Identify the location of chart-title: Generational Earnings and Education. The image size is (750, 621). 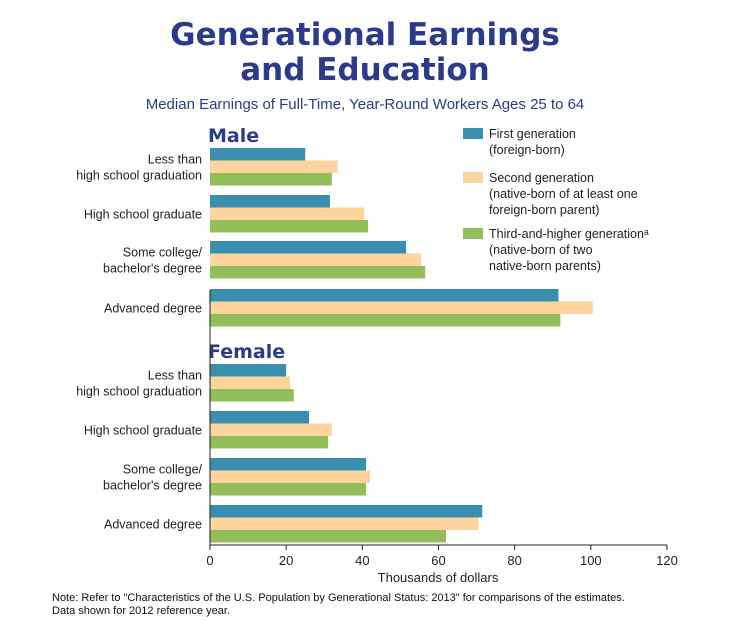
(365, 53).